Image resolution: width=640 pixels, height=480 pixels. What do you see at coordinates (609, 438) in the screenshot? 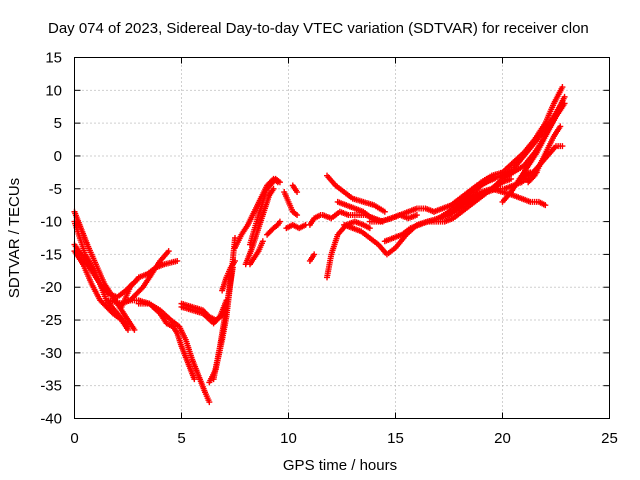
I see `x-tick-label: 25` at bounding box center [609, 438].